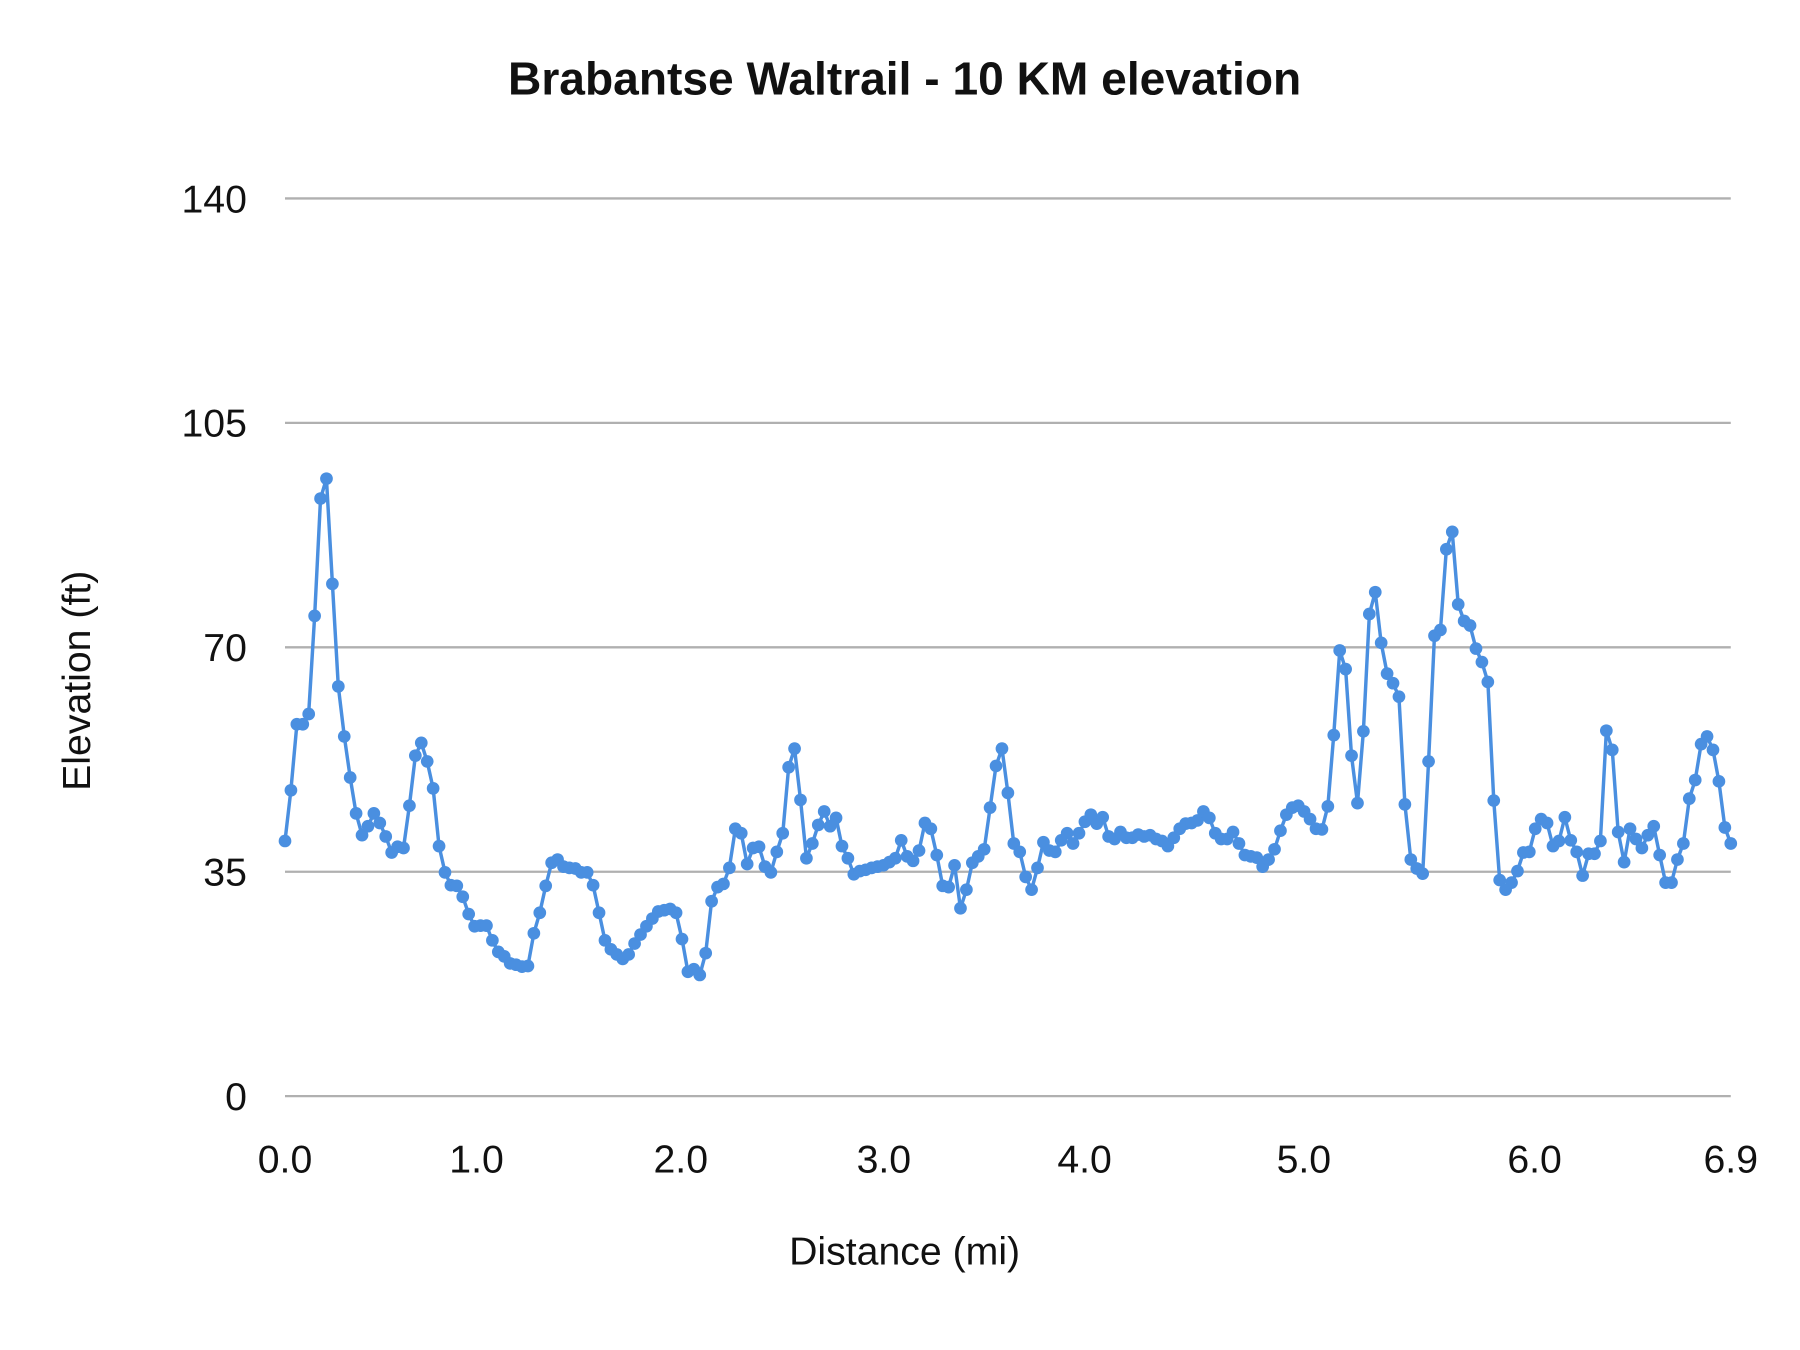  Describe the element at coordinates (77, 681) in the screenshot. I see `y-axis-title: Elevation (ft)` at that location.